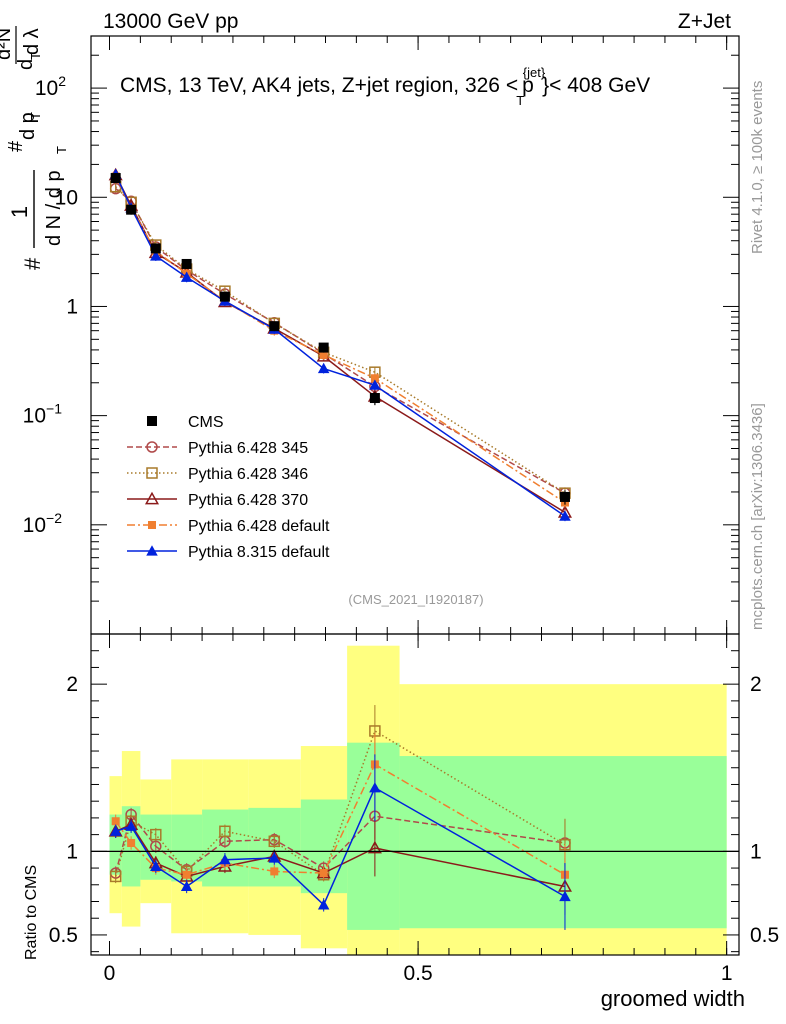 This screenshot has height=1024, width=786. What do you see at coordinates (156, 255) in the screenshot?
I see `main-point-s4-p2` at bounding box center [156, 255].